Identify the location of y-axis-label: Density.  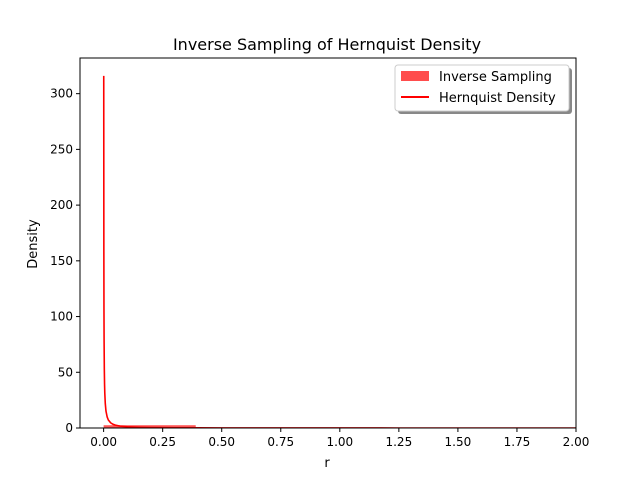
(33, 244).